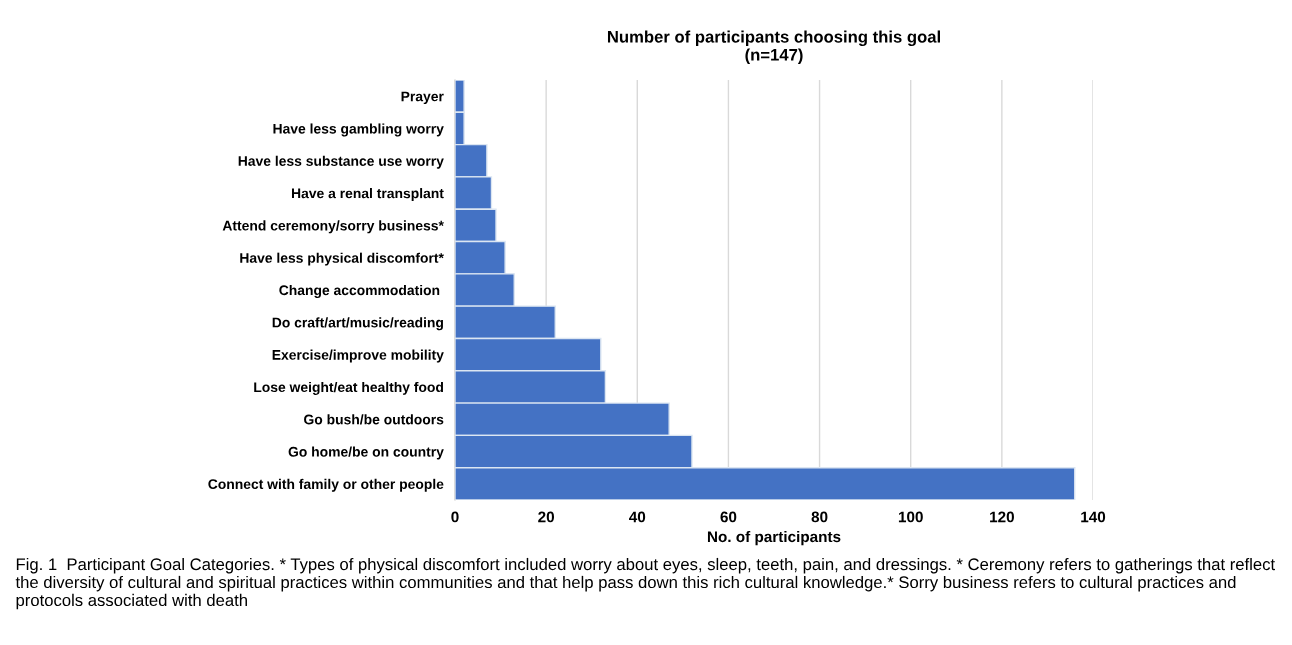 Image resolution: width=1292 pixels, height=645 pixels. I want to click on x-tick-label: 80, so click(819, 517).